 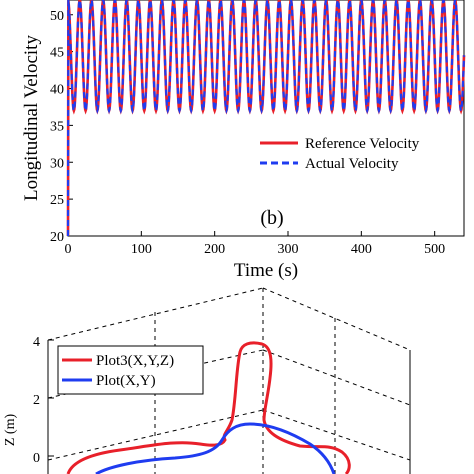 I want to click on y-tick-label: 25, so click(x=57, y=200).